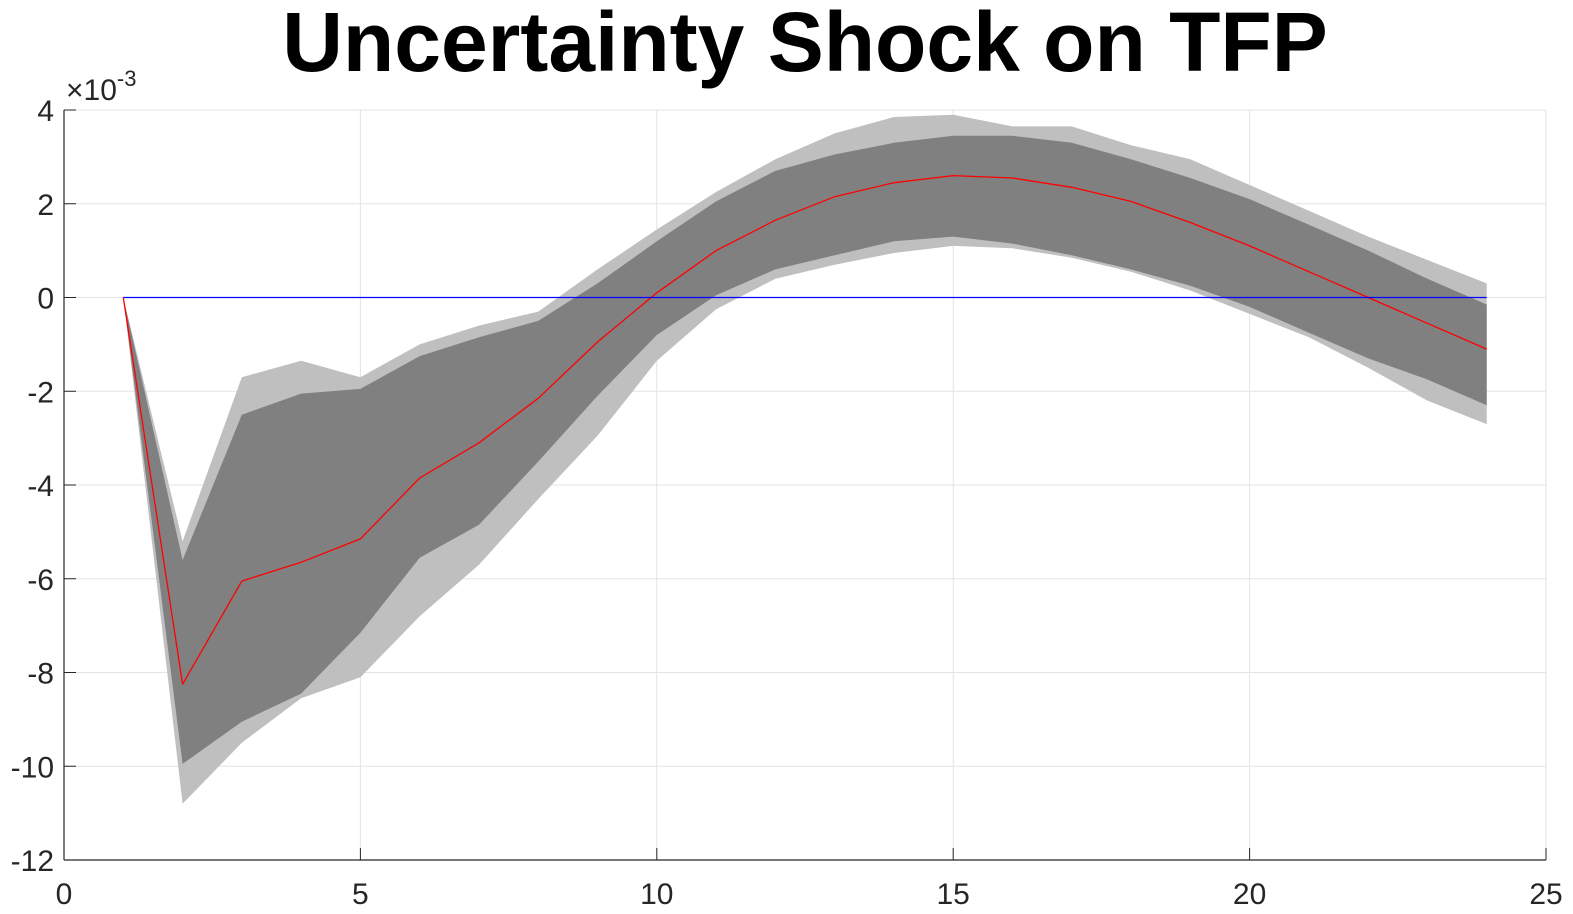 This screenshot has width=1573, height=914. Describe the element at coordinates (32, 767) in the screenshot. I see `y-tick-label: -10` at that location.